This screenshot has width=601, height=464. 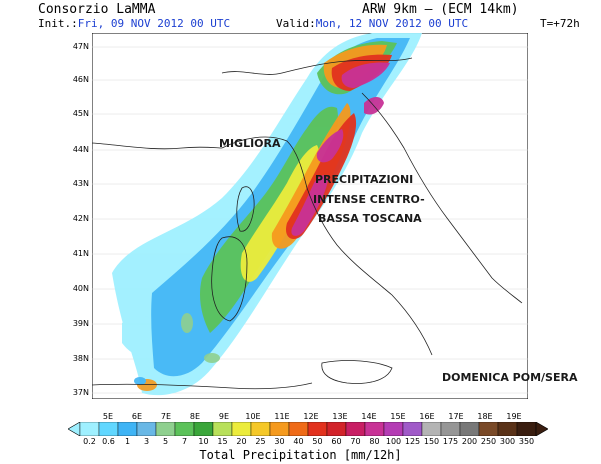 I want to click on legend-label: 7, so click(x=184, y=441).